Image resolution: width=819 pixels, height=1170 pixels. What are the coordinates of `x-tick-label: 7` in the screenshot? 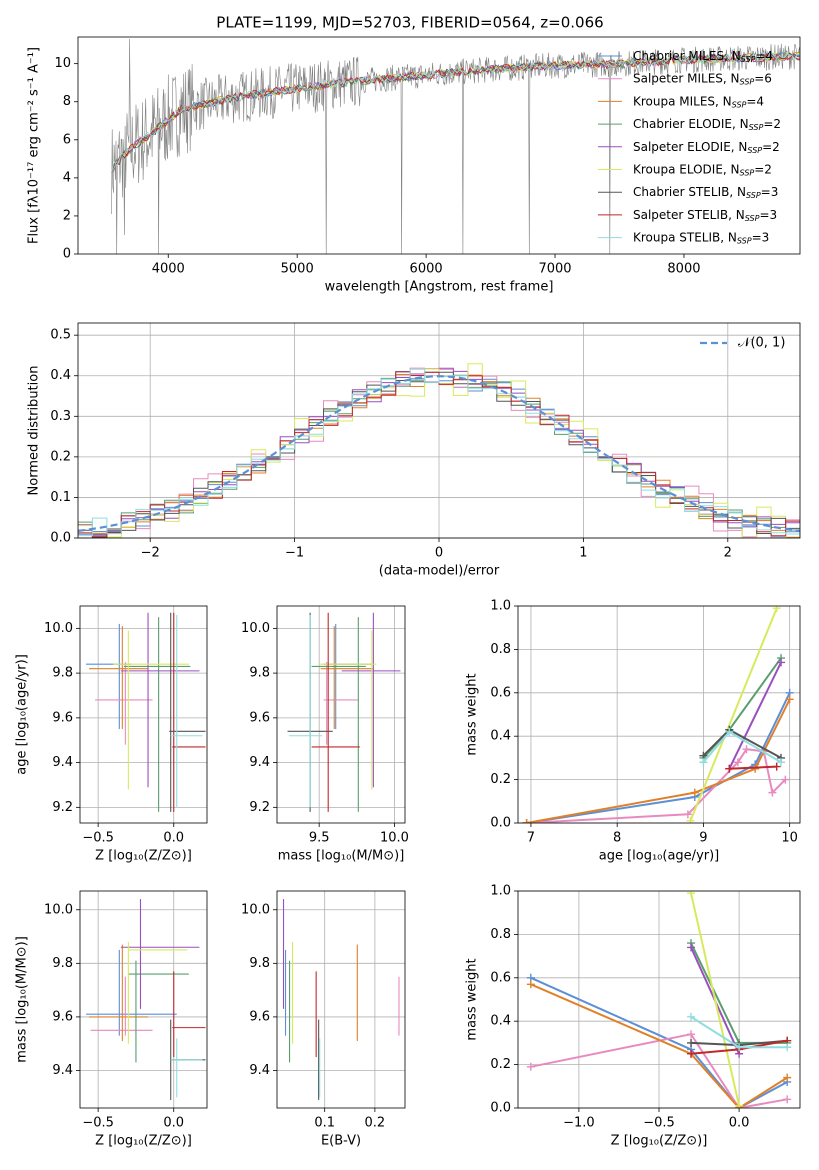 It's located at (531, 838).